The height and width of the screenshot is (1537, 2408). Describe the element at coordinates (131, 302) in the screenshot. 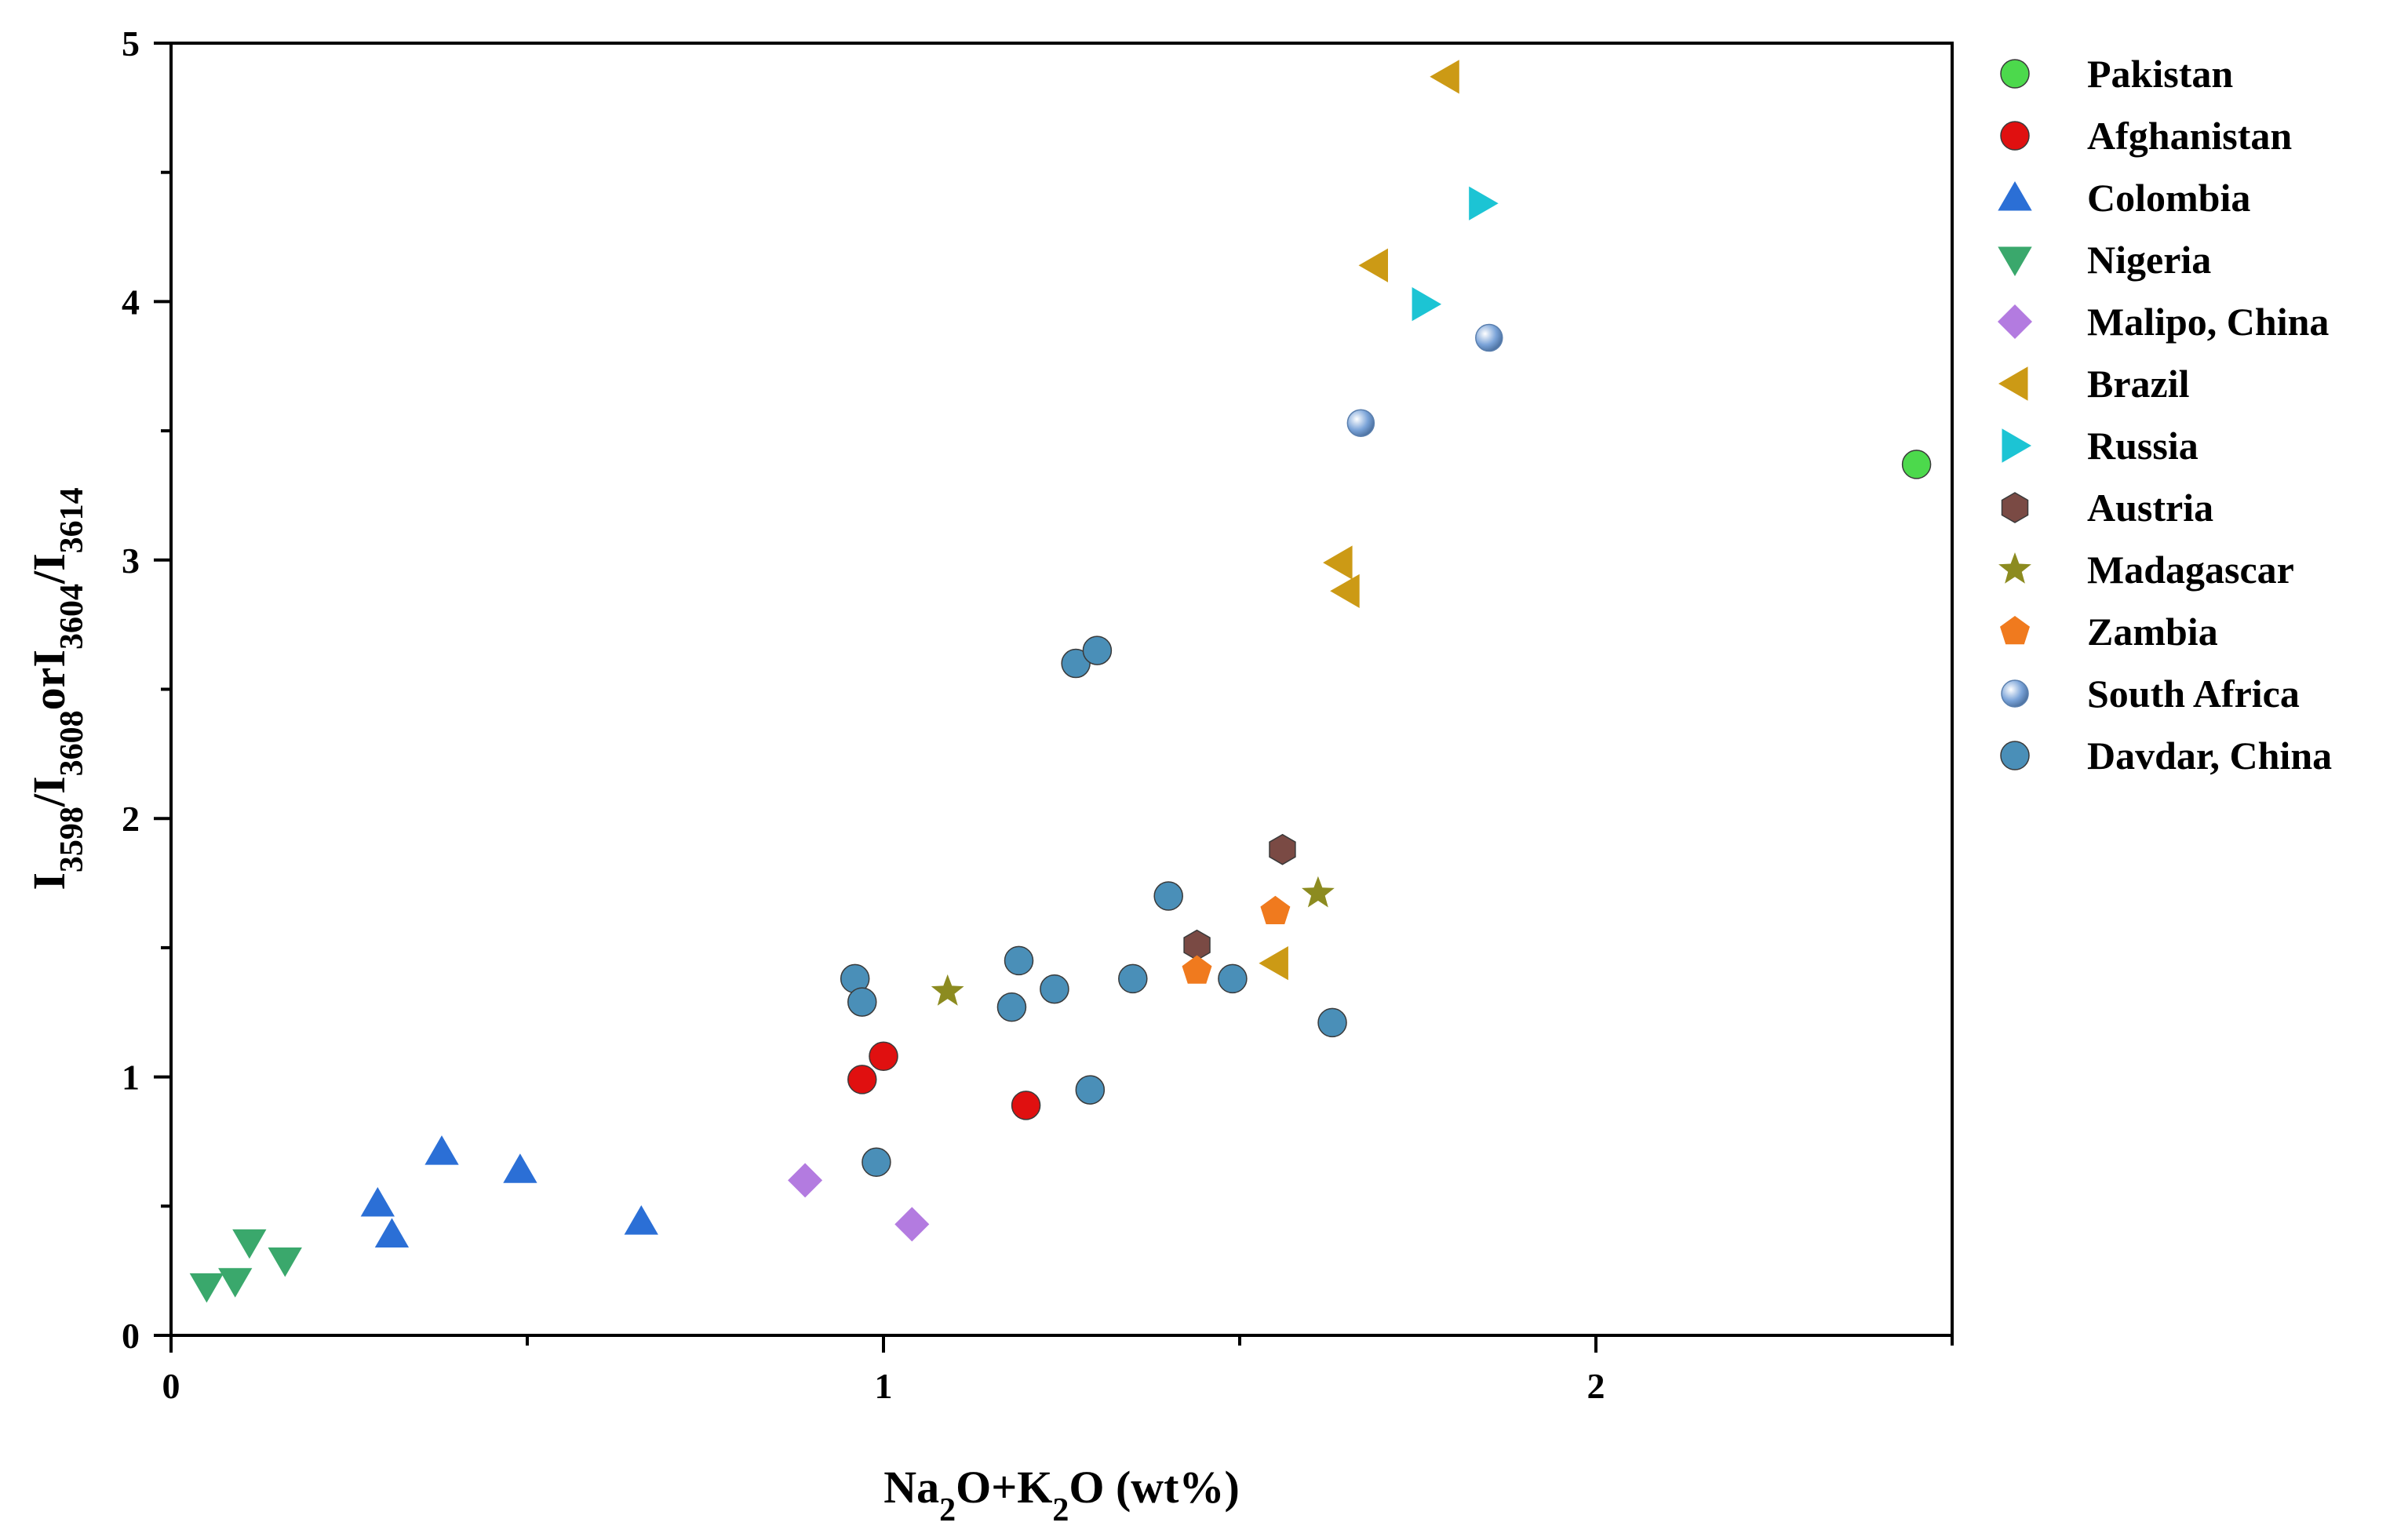

I see `y-tick-label: 4` at that location.